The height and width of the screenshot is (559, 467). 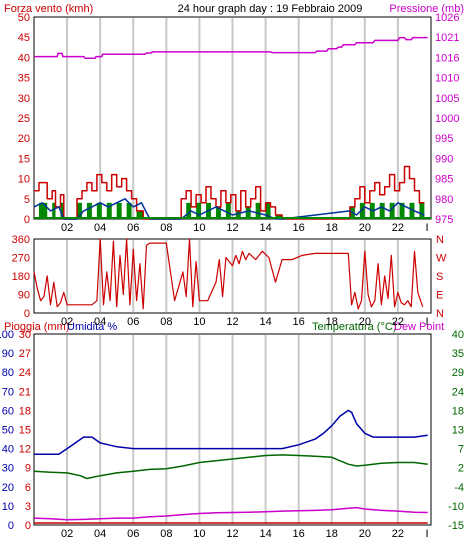 What do you see at coordinates (25, 411) in the screenshot?
I see `y-tick-rain-18: 18` at bounding box center [25, 411].